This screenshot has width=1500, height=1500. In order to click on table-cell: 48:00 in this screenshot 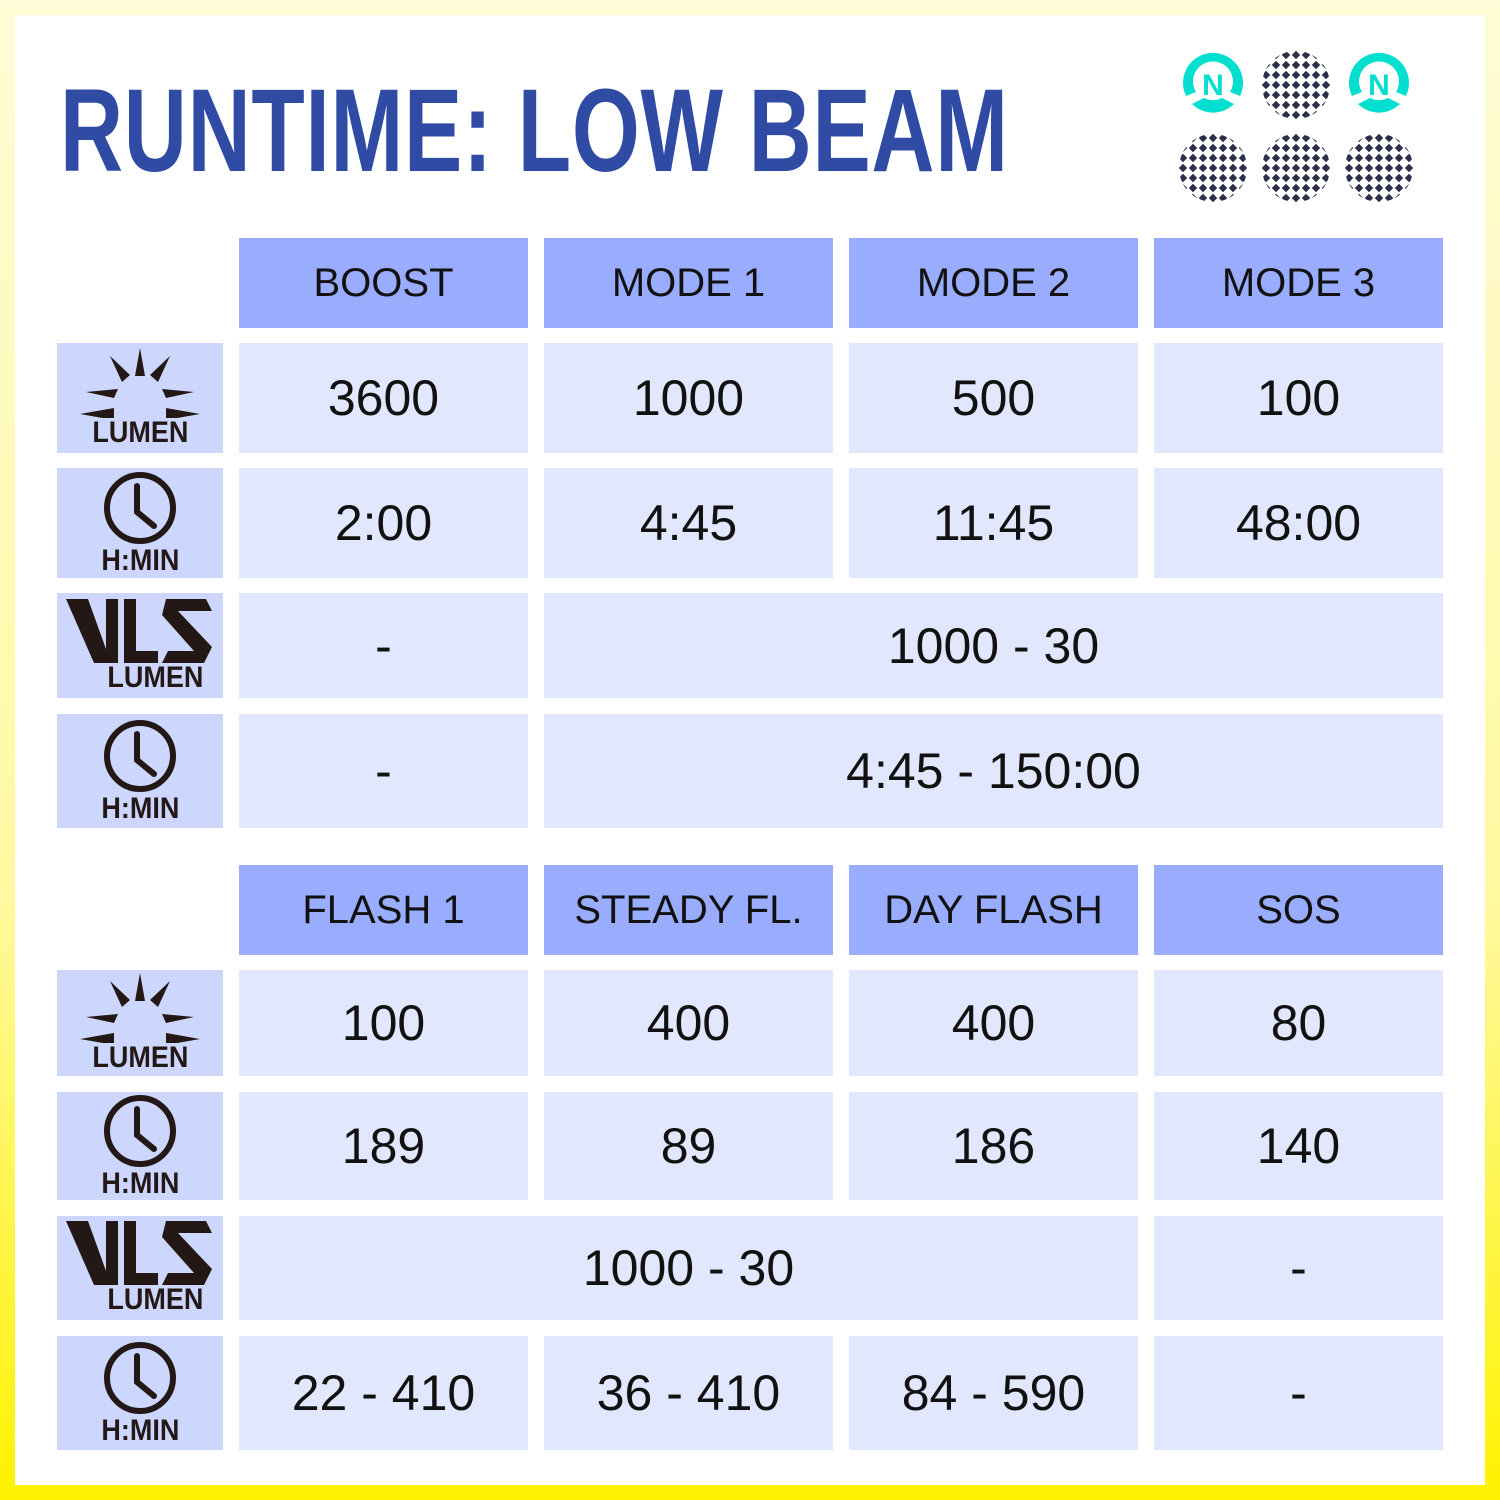, I will do `click(1298, 523)`.